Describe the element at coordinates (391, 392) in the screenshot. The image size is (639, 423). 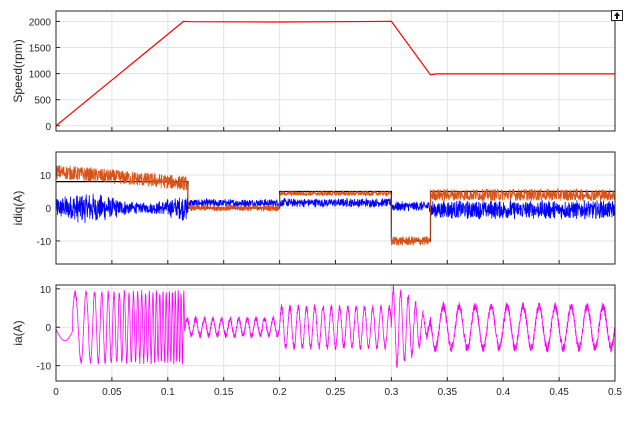
I see `x-tick-label: 0.3` at that location.